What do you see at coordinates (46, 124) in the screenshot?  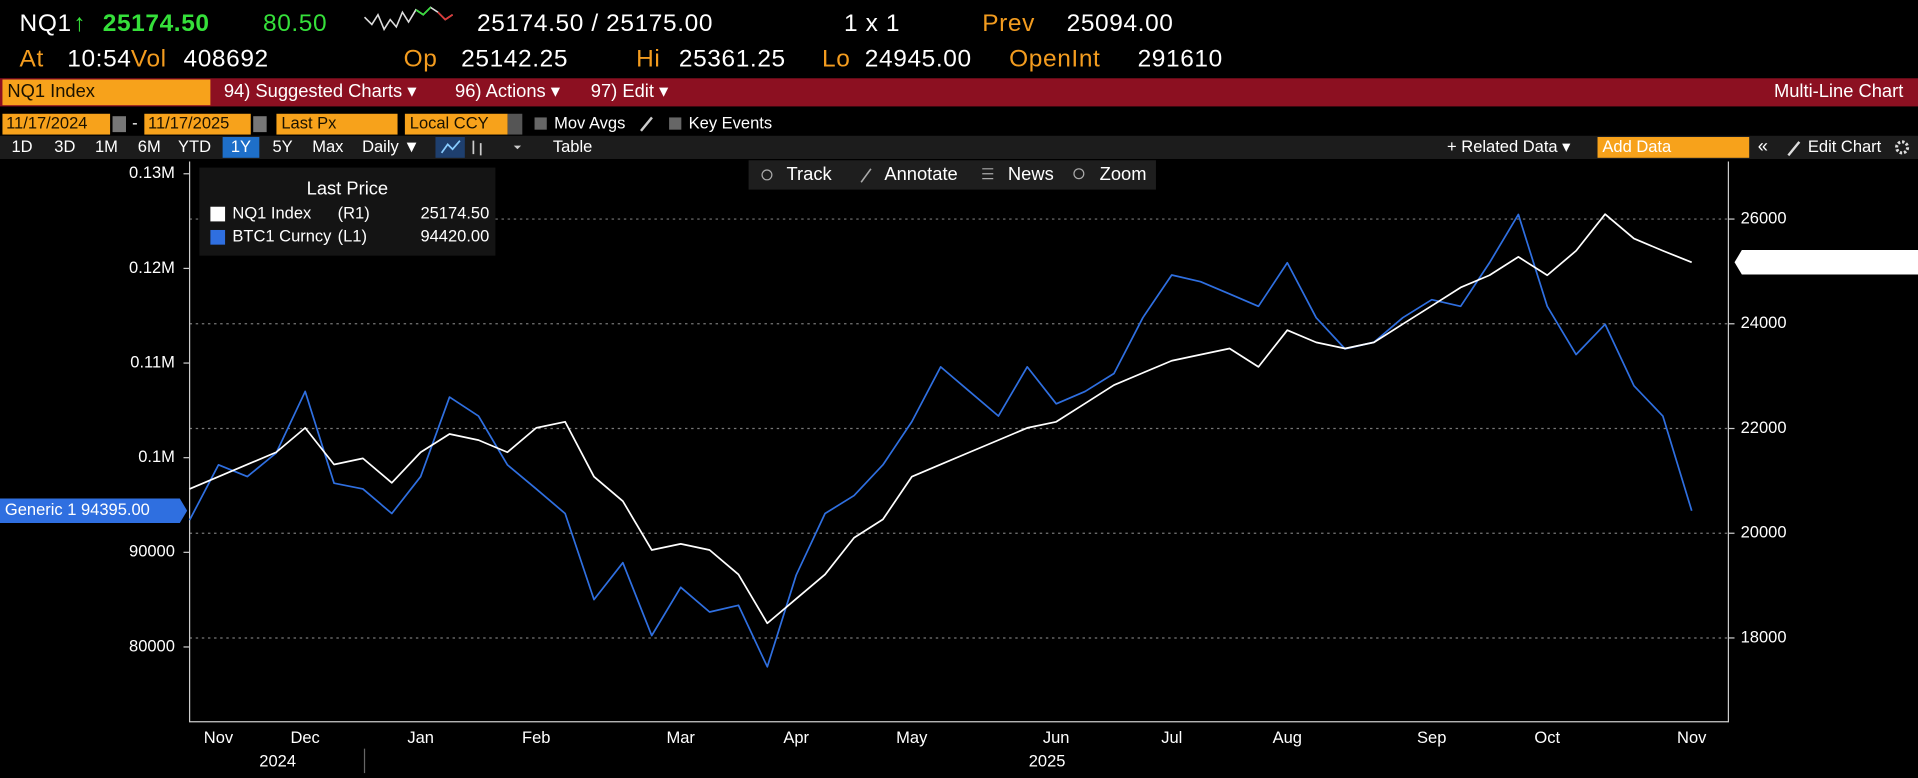 I see `start-date: 11/17/2024` at bounding box center [46, 124].